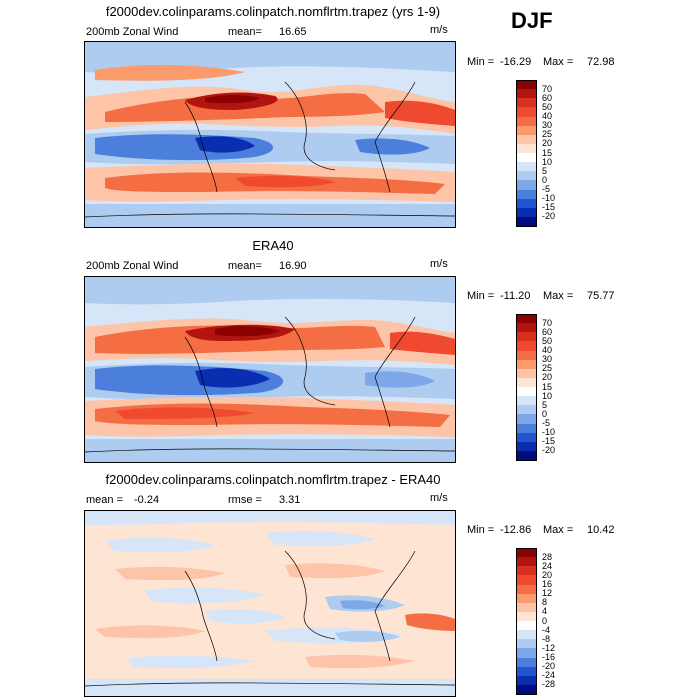  Describe the element at coordinates (547, 143) in the screenshot. I see `colorbar-tick-label: 20` at that location.